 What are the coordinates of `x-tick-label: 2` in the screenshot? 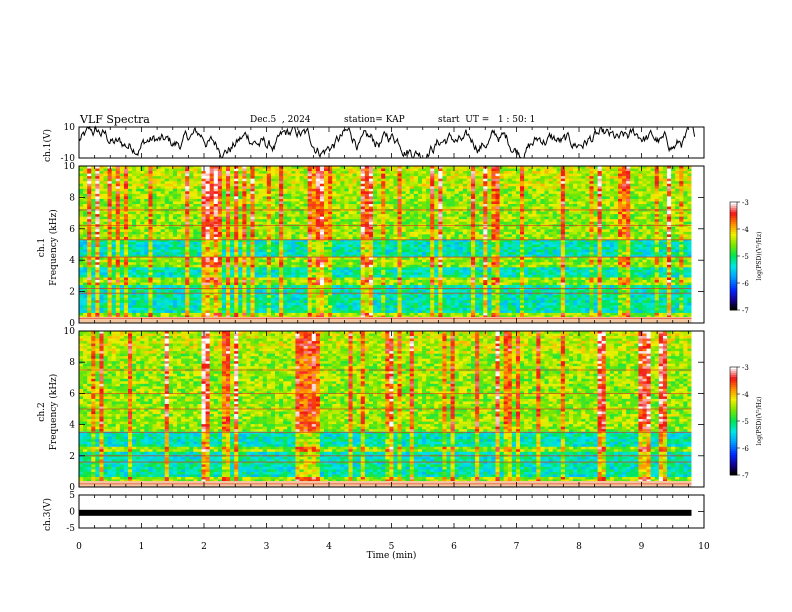 It's located at (204, 547).